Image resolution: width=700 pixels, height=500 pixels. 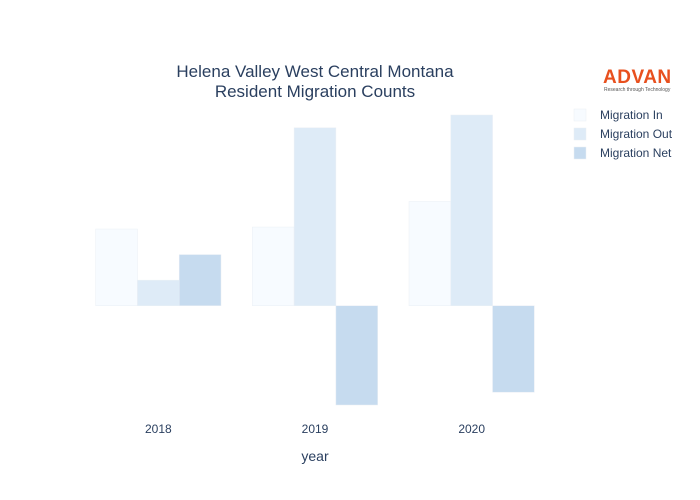 I want to click on bar-migration-net-2019, so click(x=356, y=355).